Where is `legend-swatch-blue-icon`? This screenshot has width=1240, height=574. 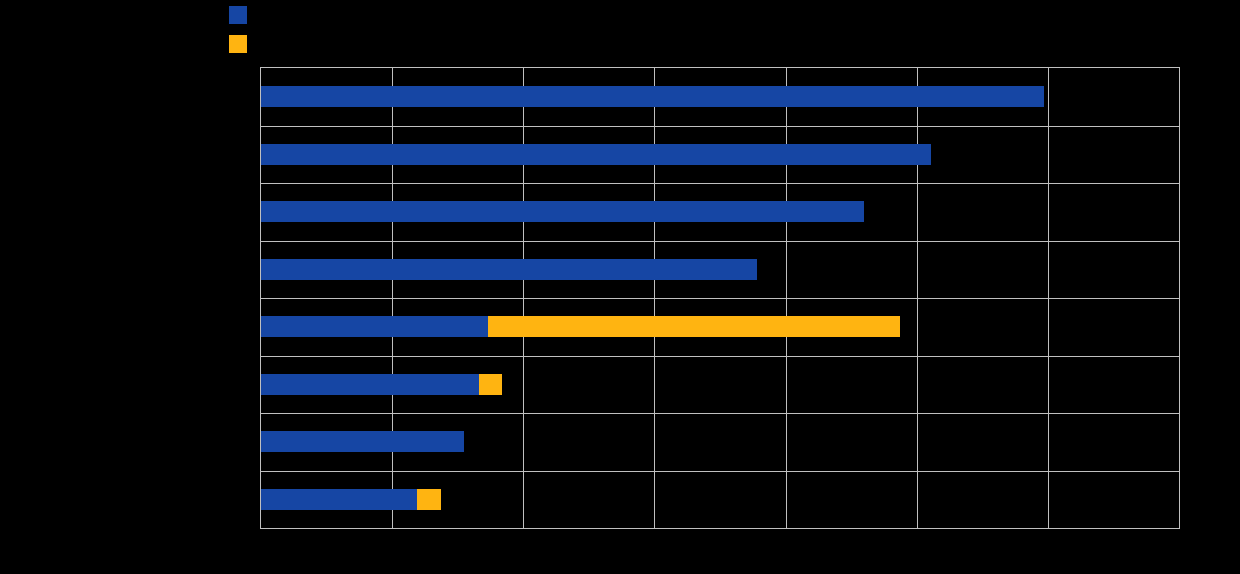 legend-swatch-blue-icon is located at coordinates (238, 15).